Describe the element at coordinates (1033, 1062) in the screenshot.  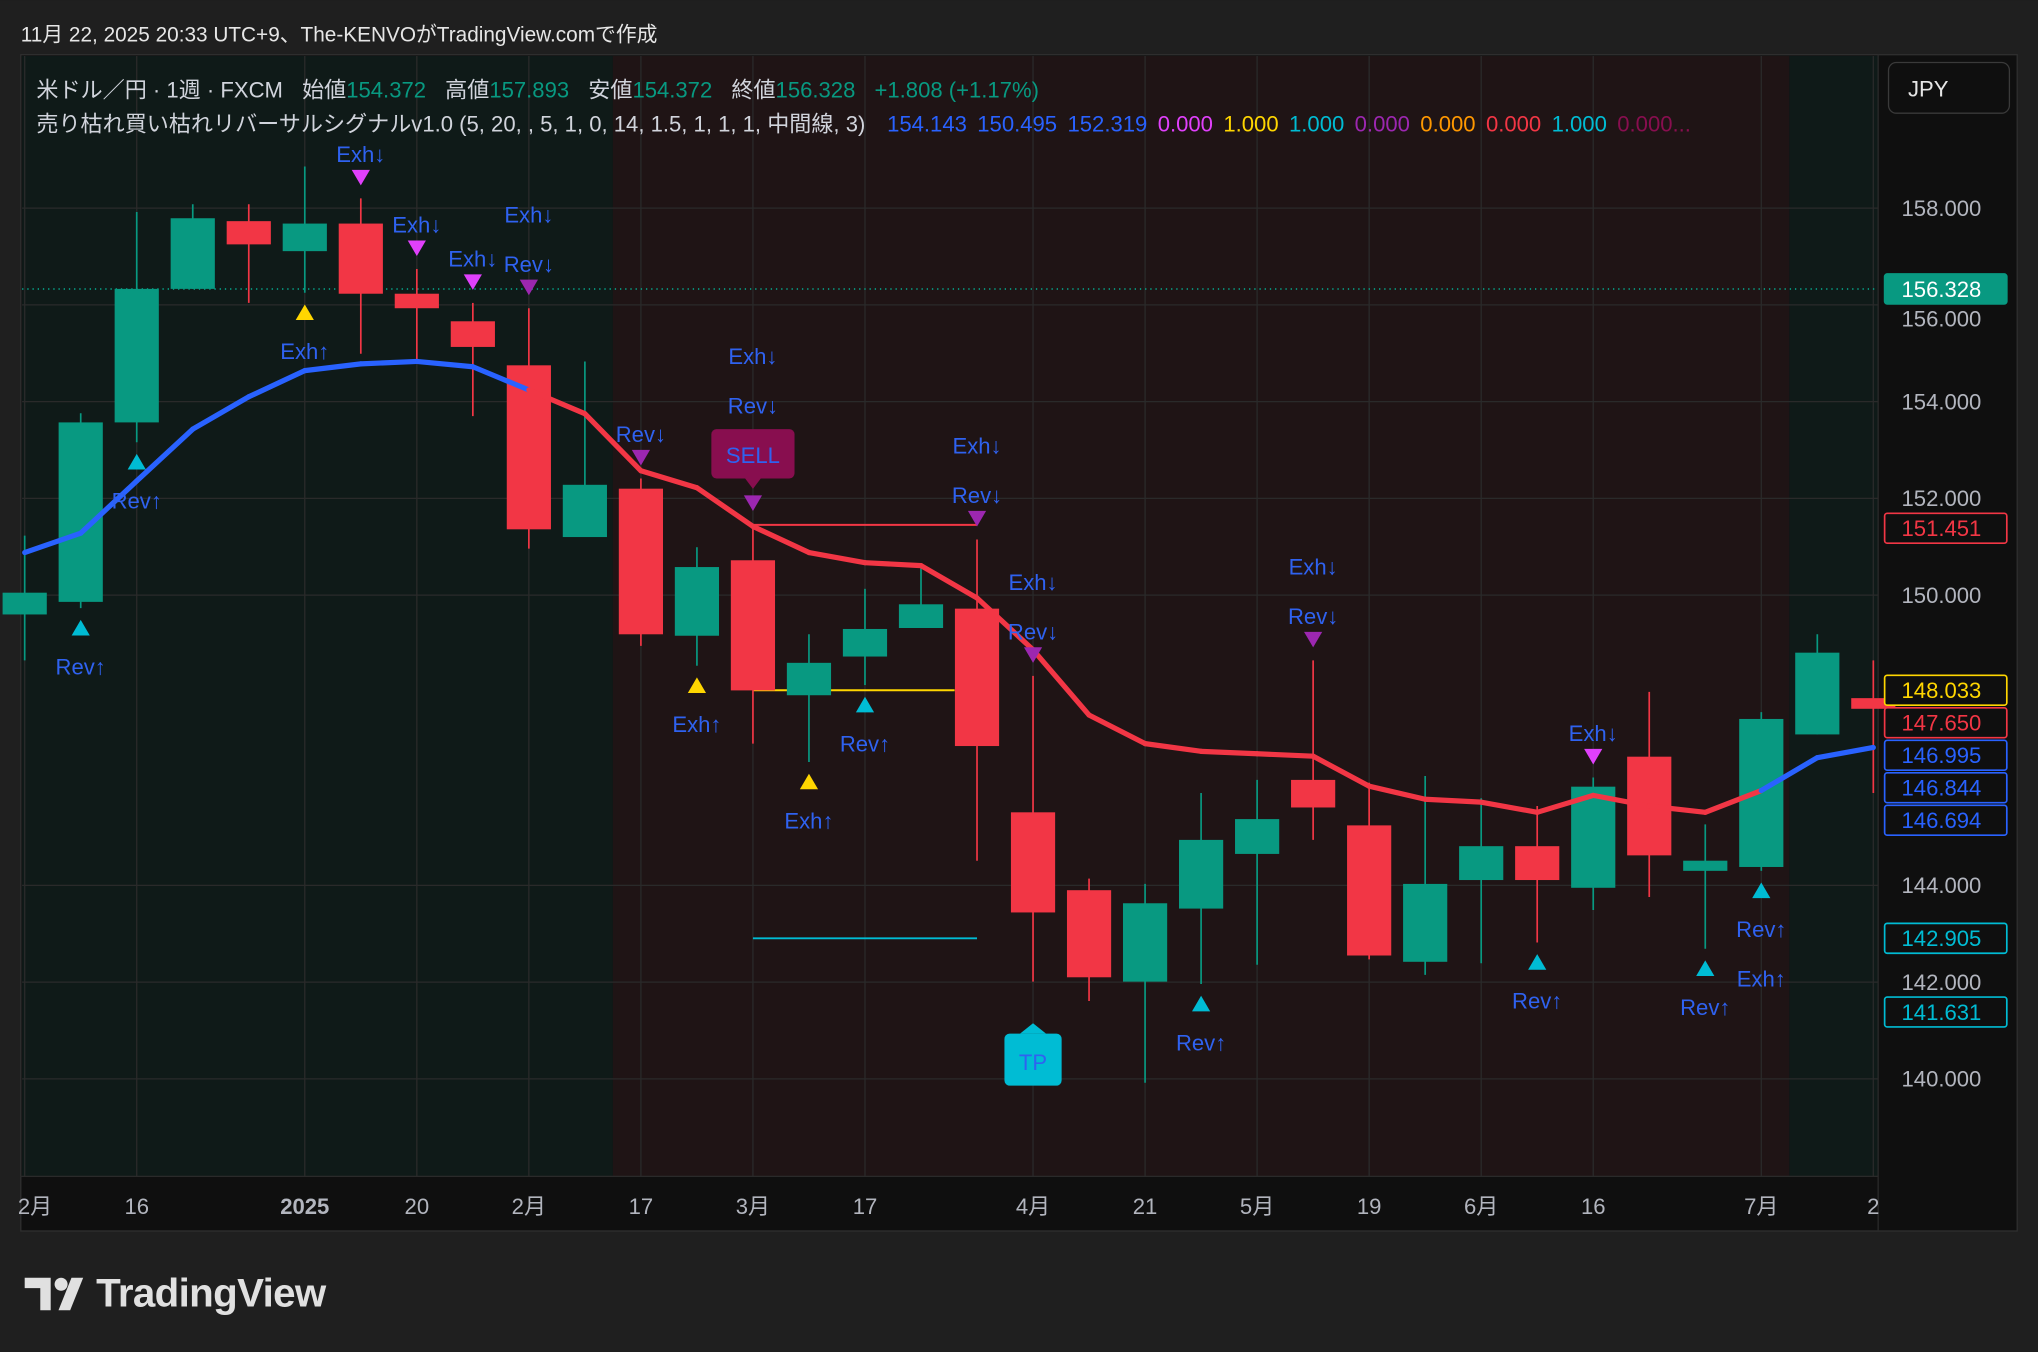
I see `trade-box-label: TP` at that location.